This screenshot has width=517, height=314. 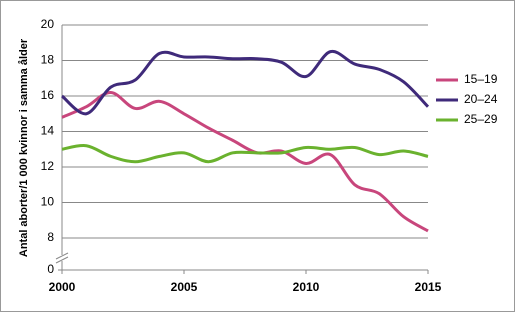 I want to click on x-tick-label: 2005, so click(x=184, y=287).